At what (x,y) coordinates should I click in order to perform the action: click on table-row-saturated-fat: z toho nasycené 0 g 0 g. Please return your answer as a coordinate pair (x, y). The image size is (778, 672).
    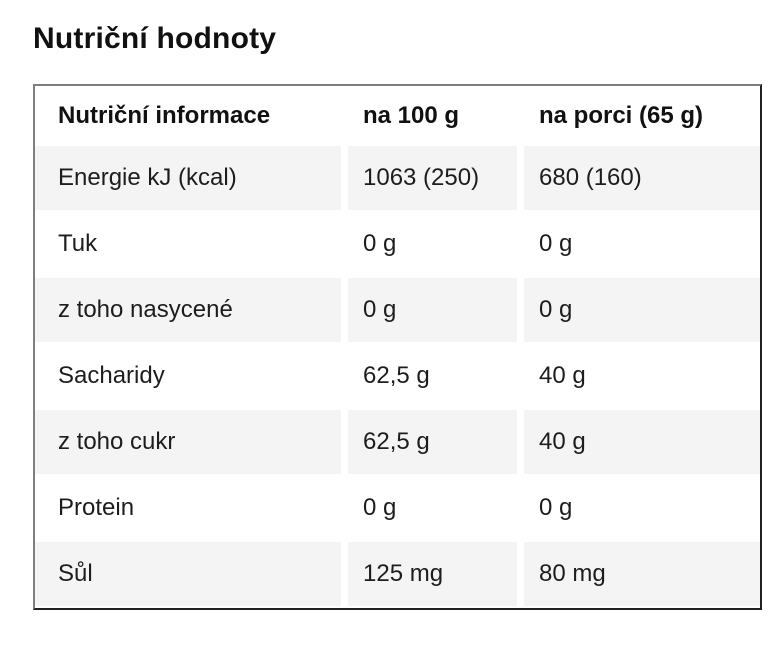
    Looking at the image, I should click on (397, 310).